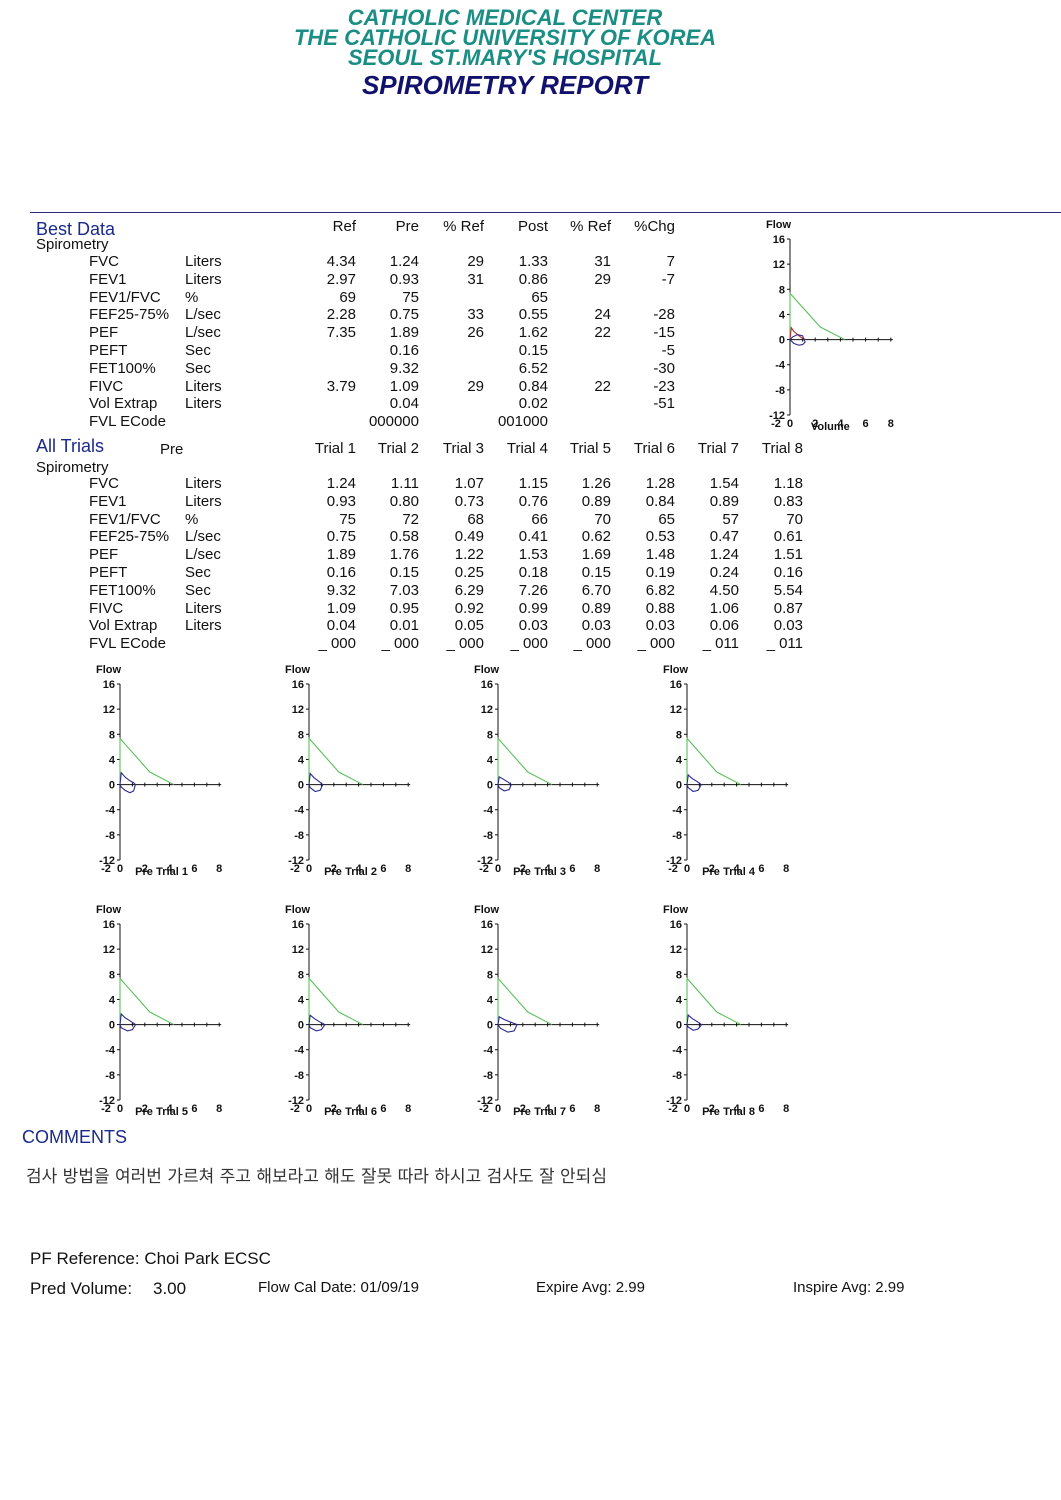  What do you see at coordinates (341, 608) in the screenshot?
I see `trial-cell: 1.09` at bounding box center [341, 608].